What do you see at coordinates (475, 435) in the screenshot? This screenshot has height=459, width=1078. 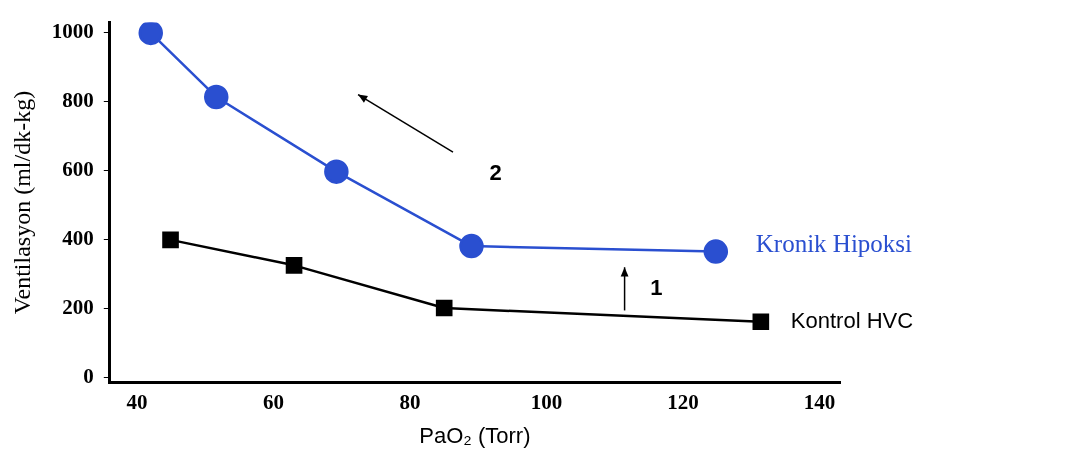 I see `x-axis-title: PaO₂ (Torr)` at bounding box center [475, 435].